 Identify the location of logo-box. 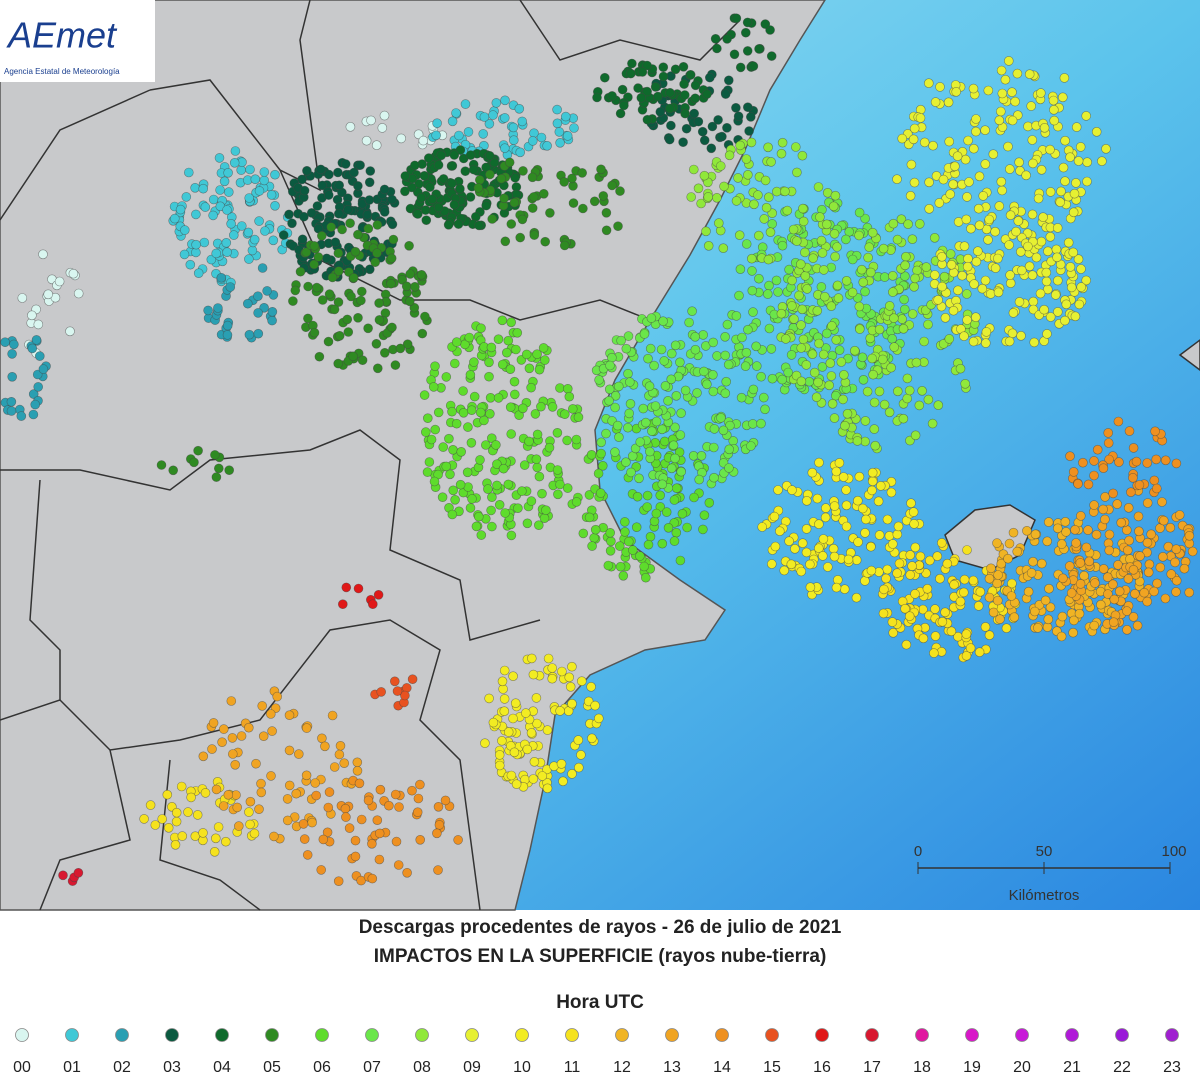
(77, 41).